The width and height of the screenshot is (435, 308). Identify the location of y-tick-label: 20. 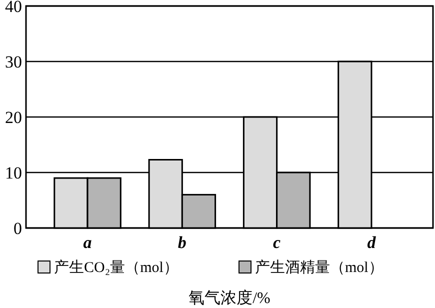
(13, 117).